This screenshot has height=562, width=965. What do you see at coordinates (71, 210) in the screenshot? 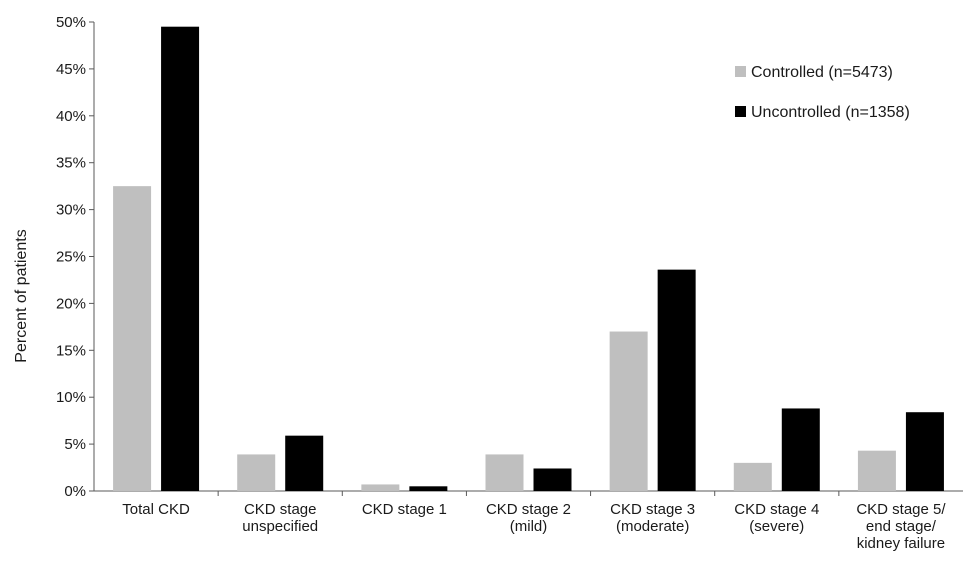
I see `y-tick-label: 30%` at bounding box center [71, 210].